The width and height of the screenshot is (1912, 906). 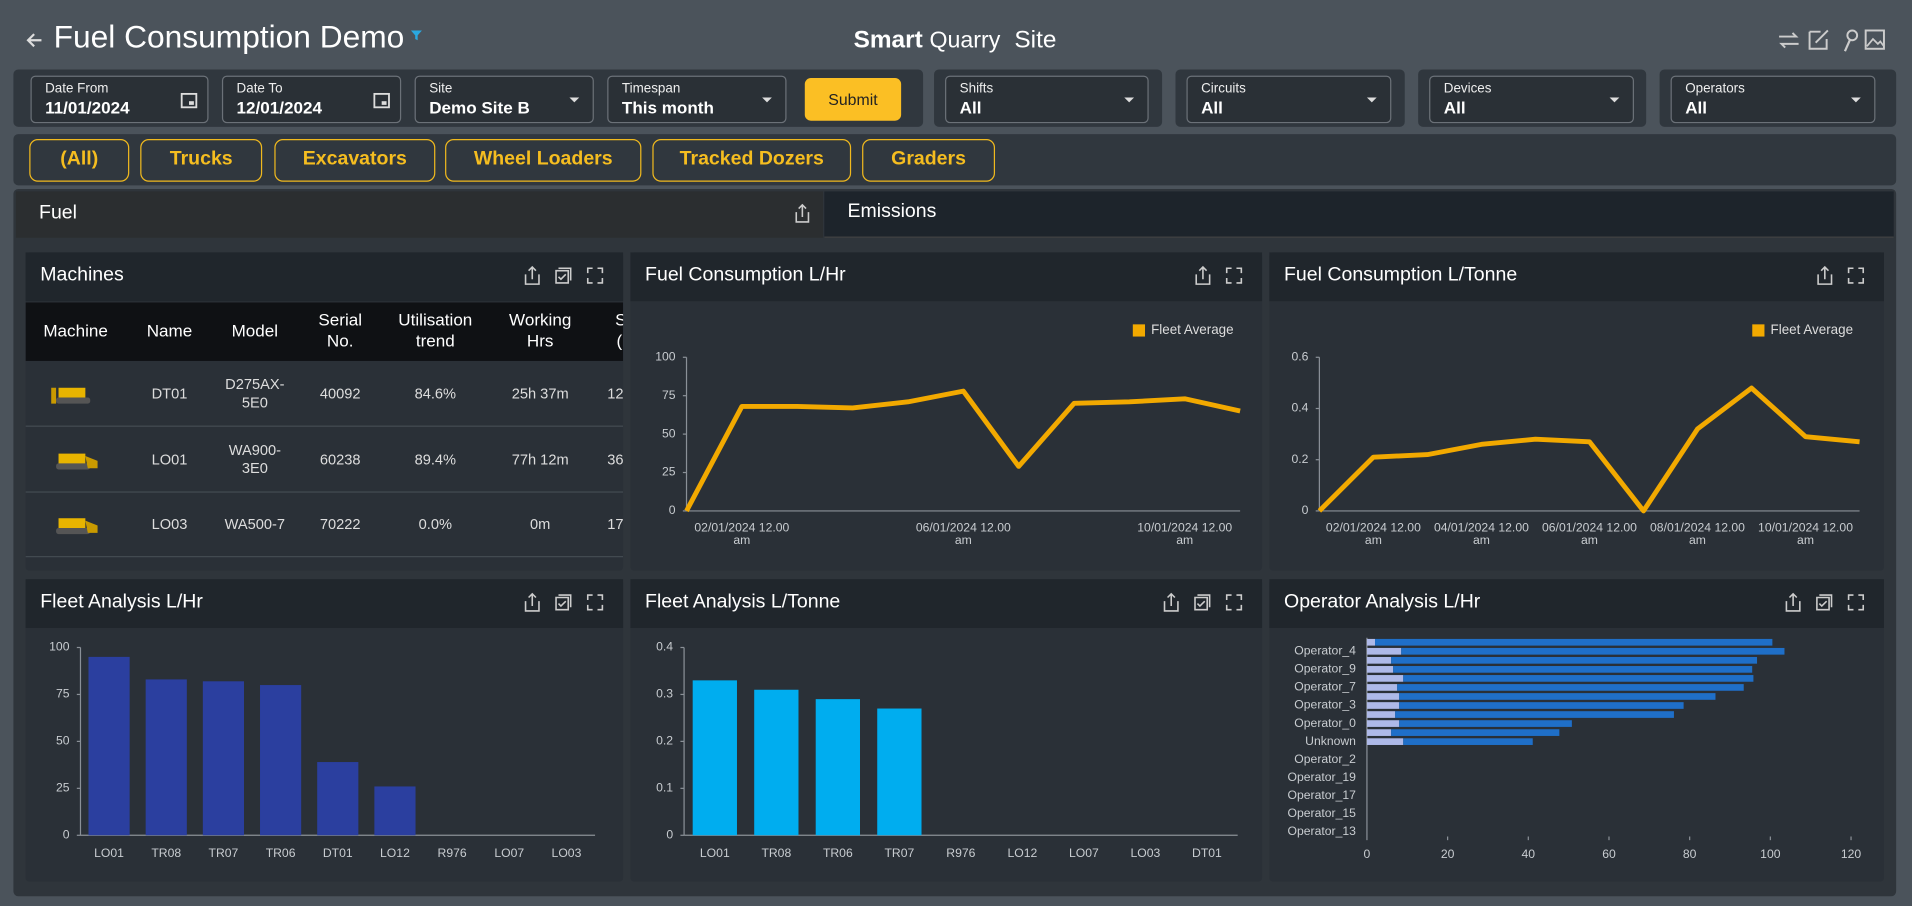 I want to click on column-header: SMR (hrs), so click(x=619, y=330).